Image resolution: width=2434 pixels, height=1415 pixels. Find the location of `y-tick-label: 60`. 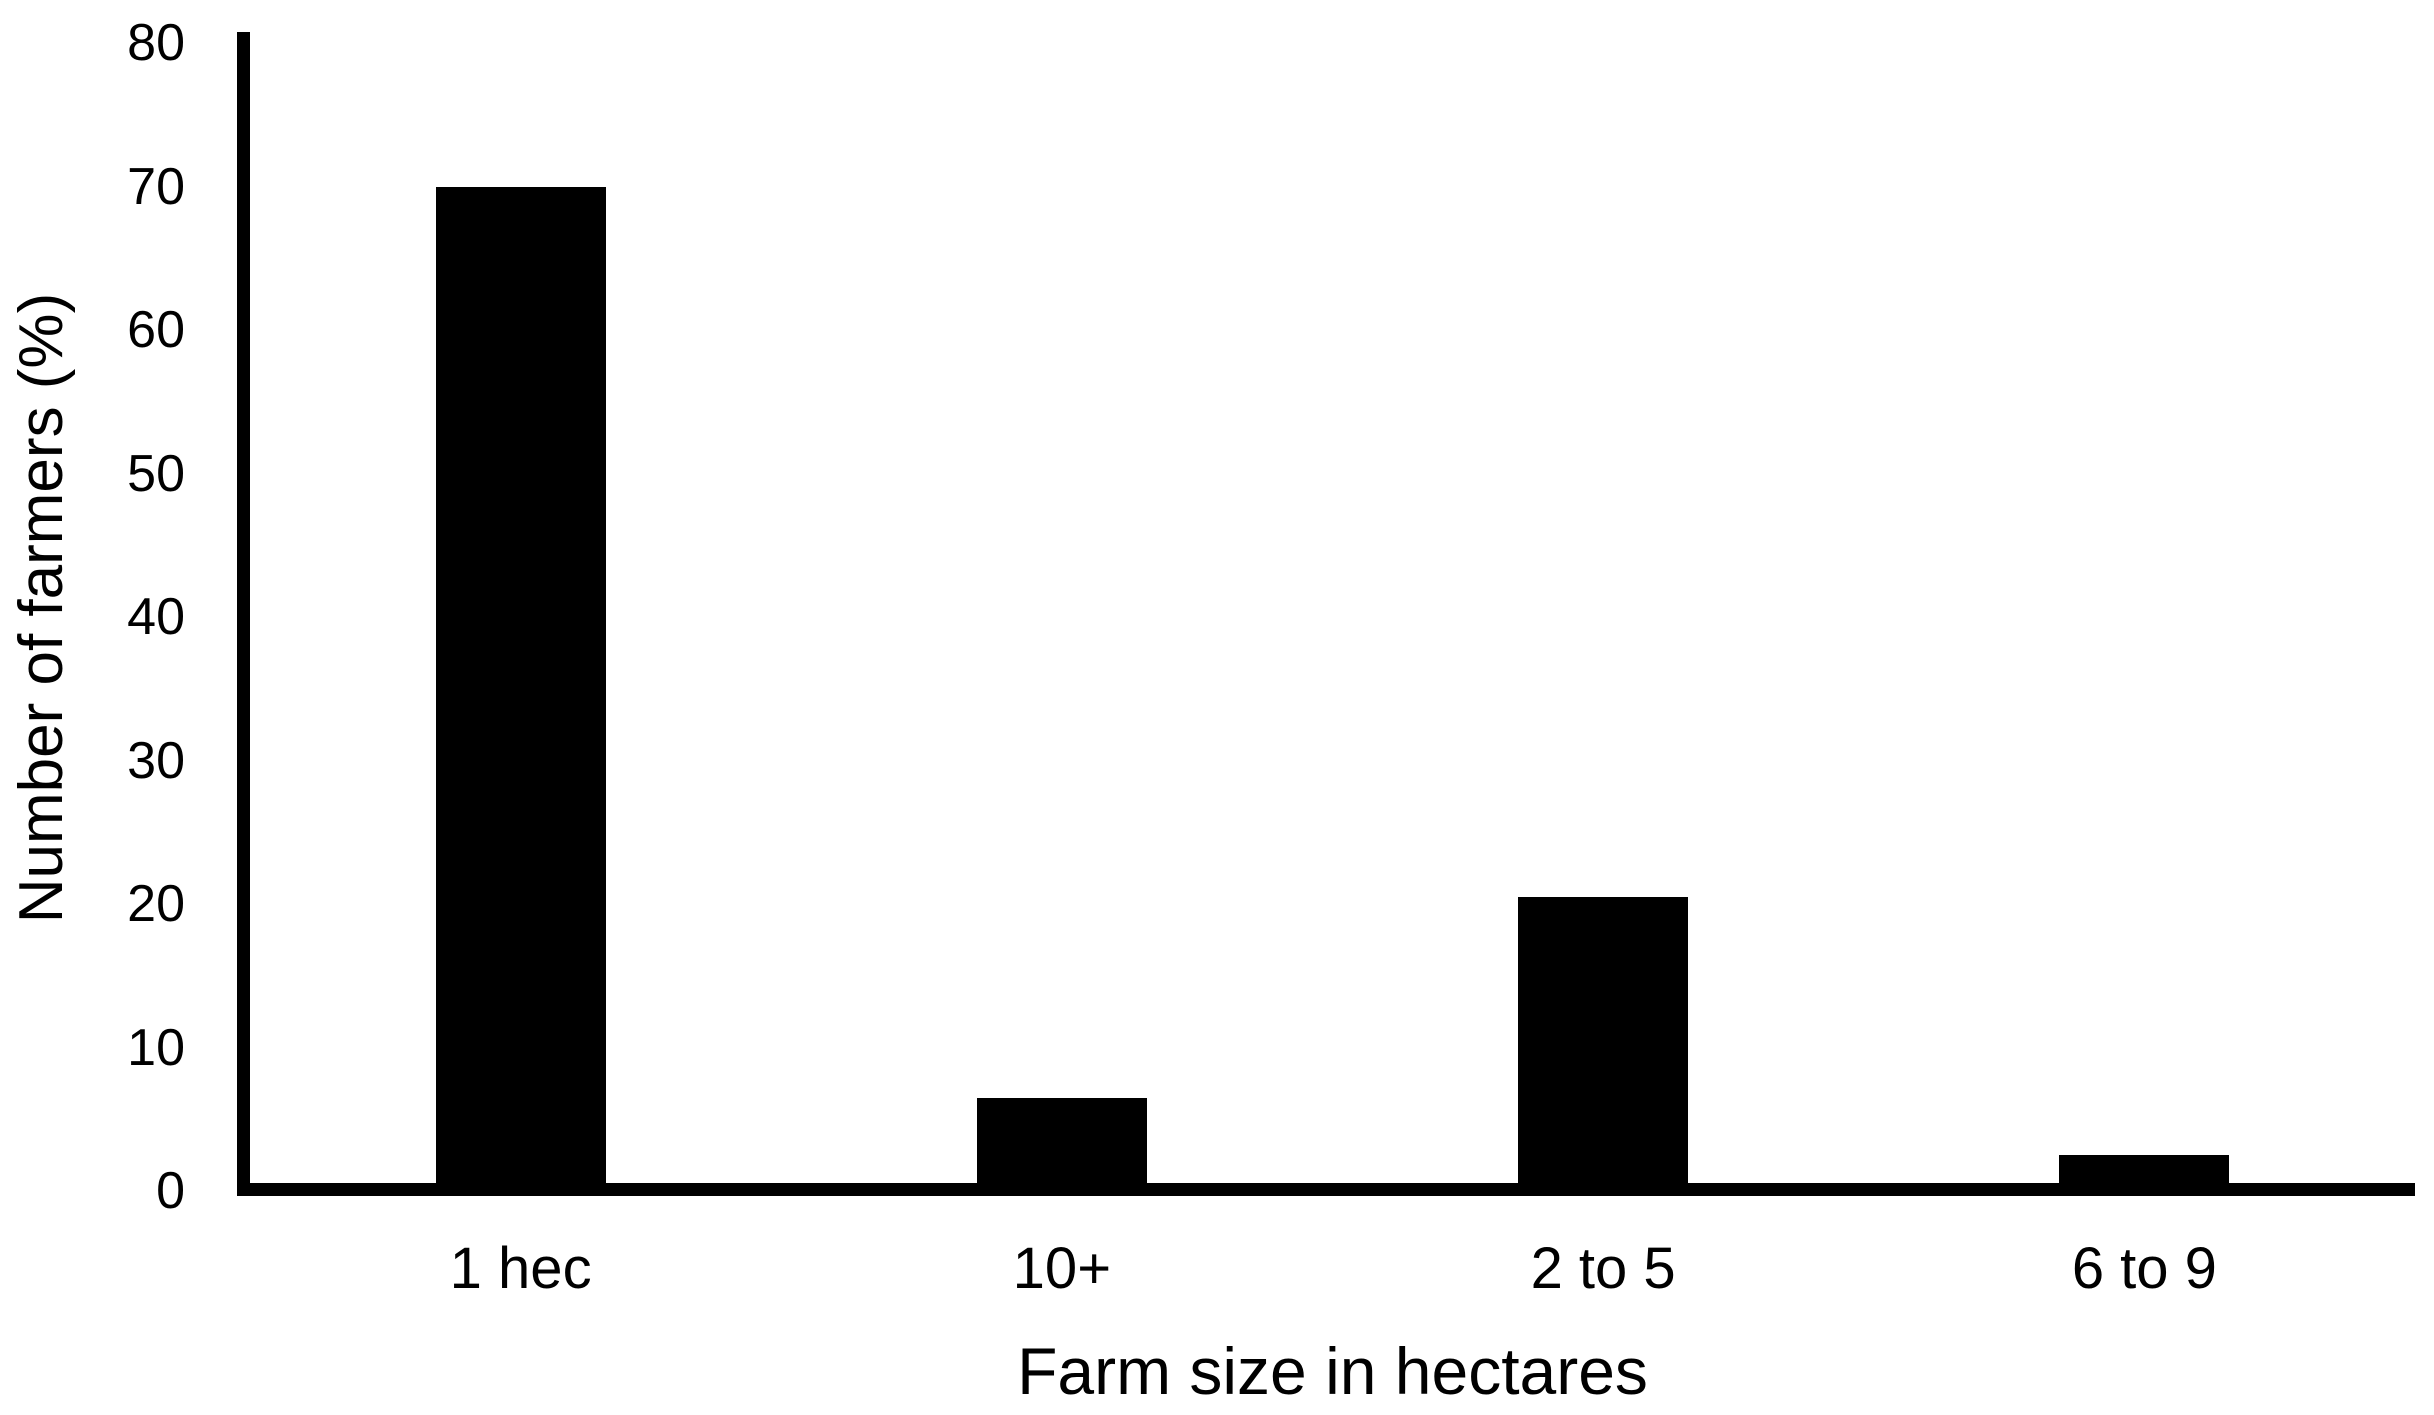

y-tick-label: 60 is located at coordinates (156, 330).